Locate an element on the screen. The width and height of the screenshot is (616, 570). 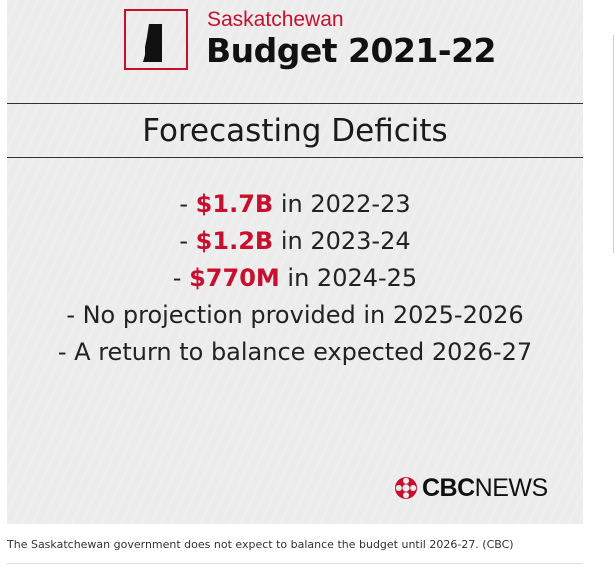
budget-title: Budget 2021-22 is located at coordinates (351, 50).